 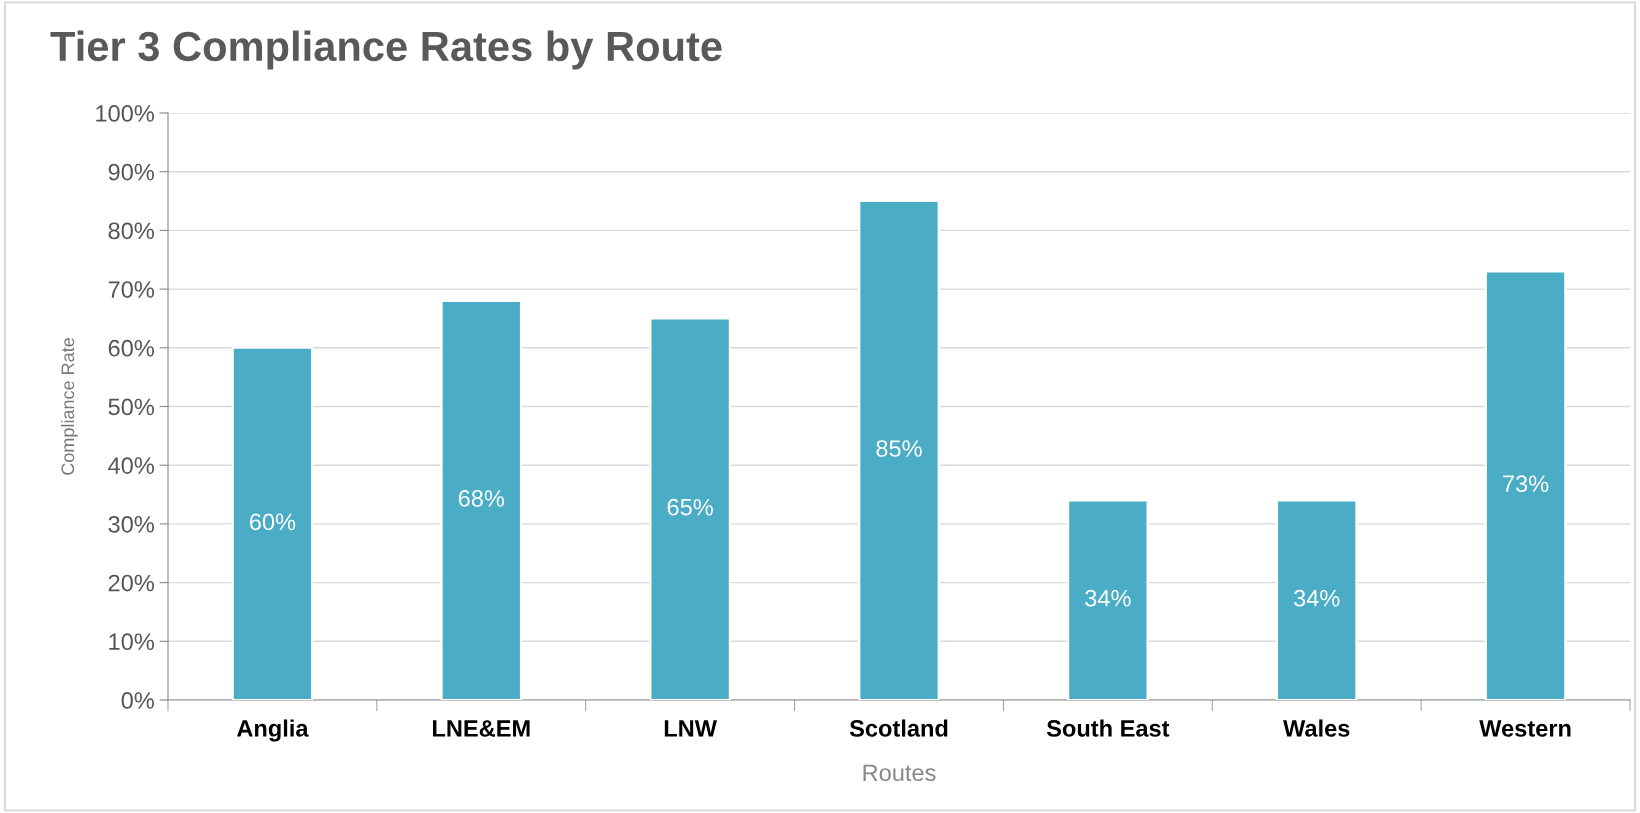 What do you see at coordinates (131, 231) in the screenshot?
I see `y-tick-label: 80%` at bounding box center [131, 231].